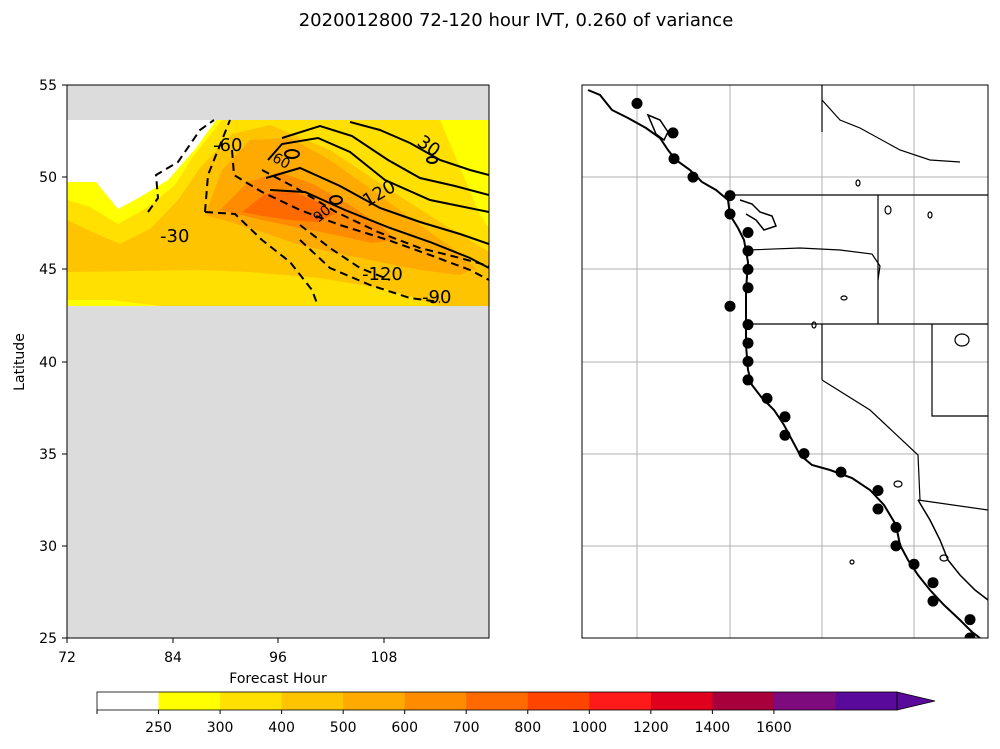  What do you see at coordinates (48, 86) in the screenshot?
I see `y-tick-label: 55` at bounding box center [48, 86].